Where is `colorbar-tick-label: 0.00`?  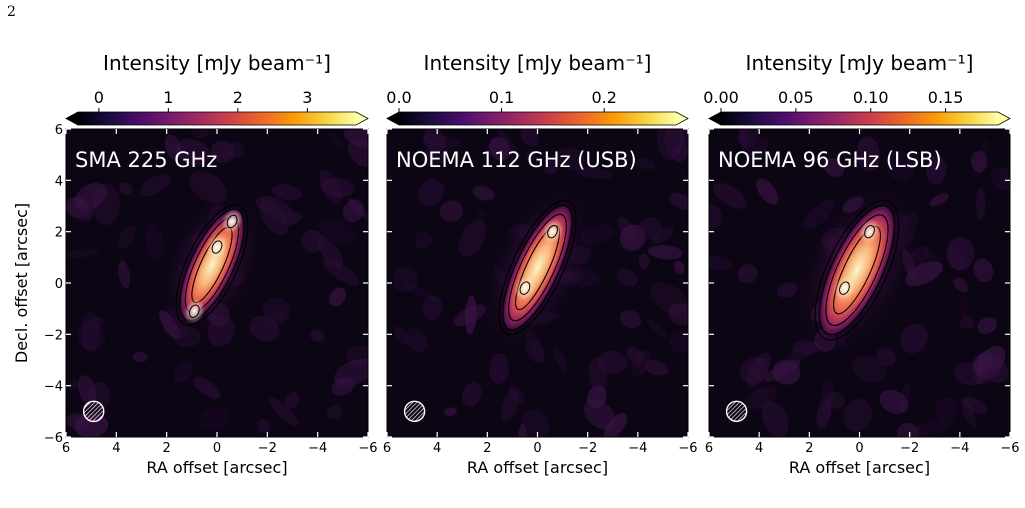
colorbar-tick-label: 0.00 is located at coordinates (721, 97).